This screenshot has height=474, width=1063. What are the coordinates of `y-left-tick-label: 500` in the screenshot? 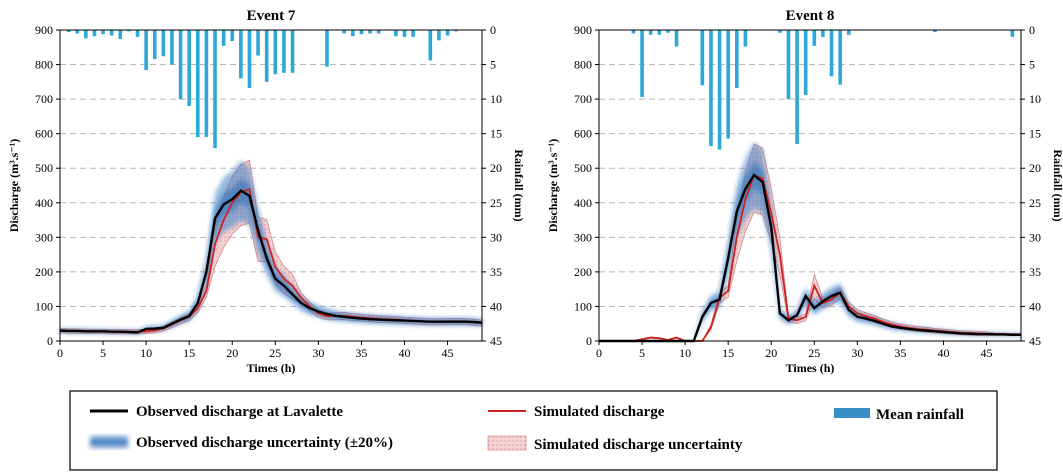 It's located at (583, 168).